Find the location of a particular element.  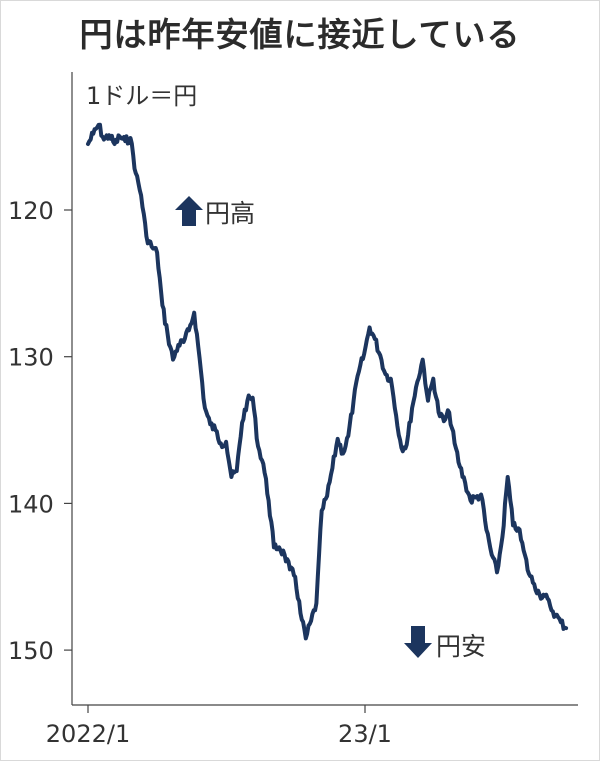

x-ticks: 2022/1 23/1 is located at coordinates (219, 726).